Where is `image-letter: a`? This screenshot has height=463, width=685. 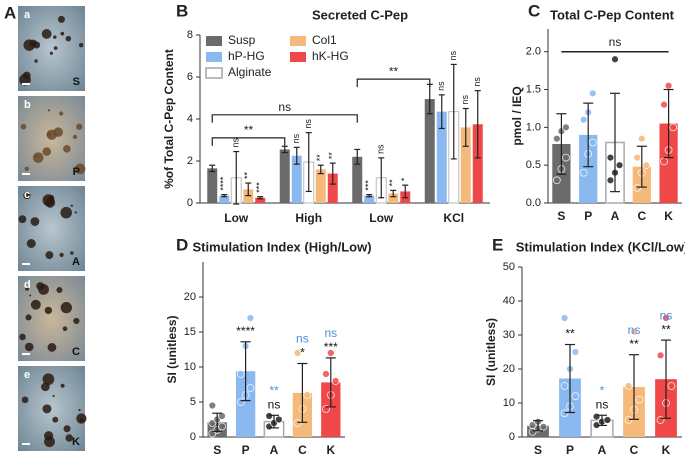 image-letter: a is located at coordinates (27, 15).